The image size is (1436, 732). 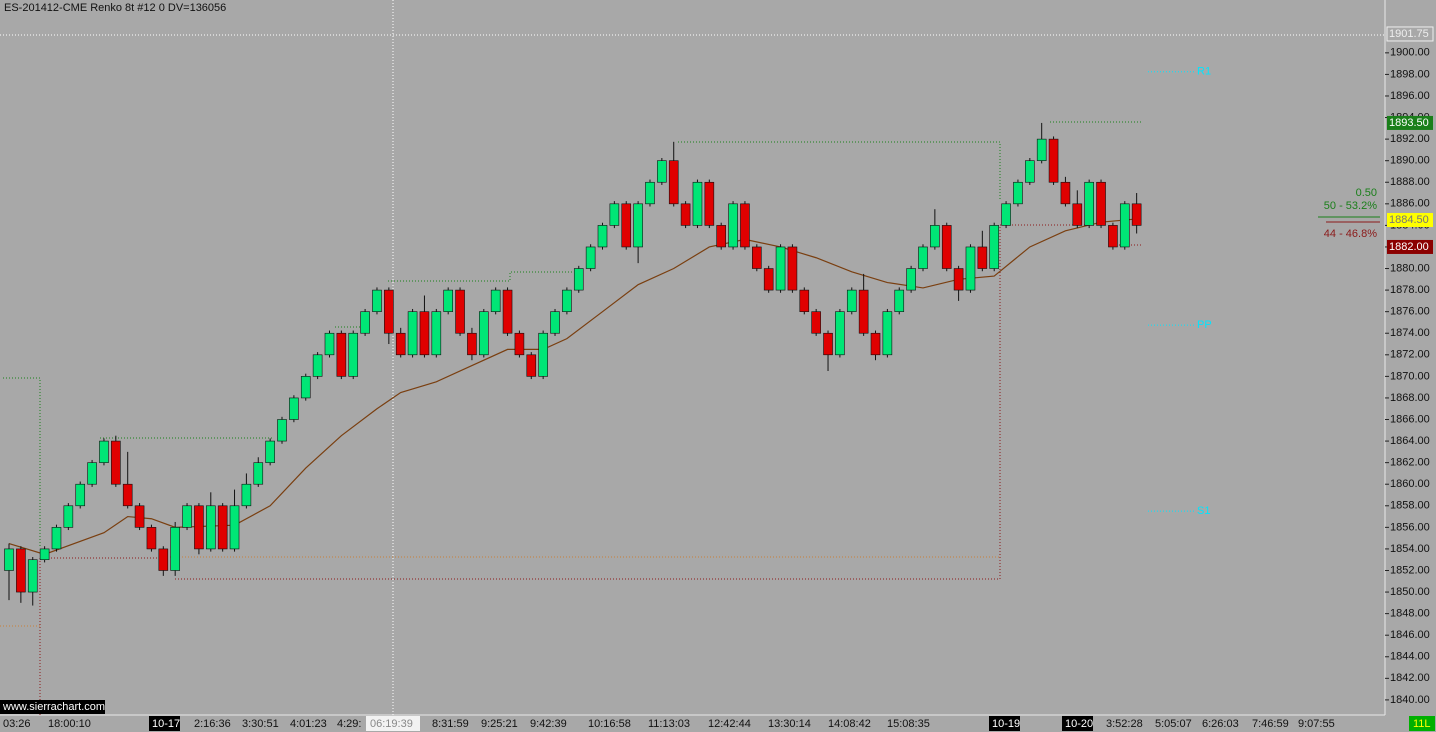 What do you see at coordinates (1204, 72) in the screenshot?
I see `pivot-label: R1` at bounding box center [1204, 72].